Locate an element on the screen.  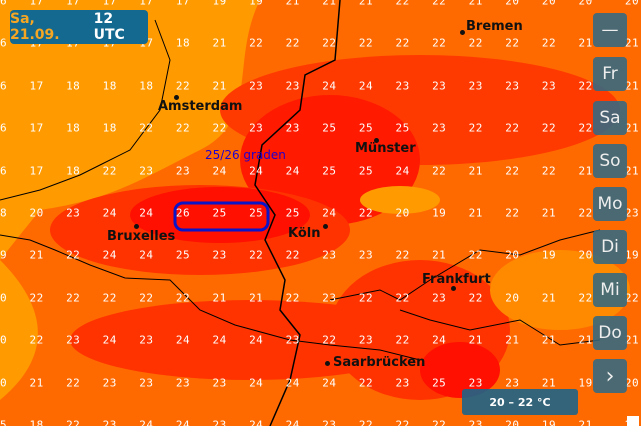
day-button-so: So is located at coordinates (610, 161).